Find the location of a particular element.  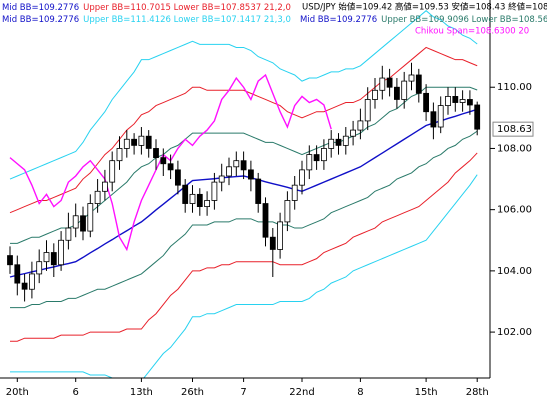

x-tick-label: 26th is located at coordinates (192, 392).